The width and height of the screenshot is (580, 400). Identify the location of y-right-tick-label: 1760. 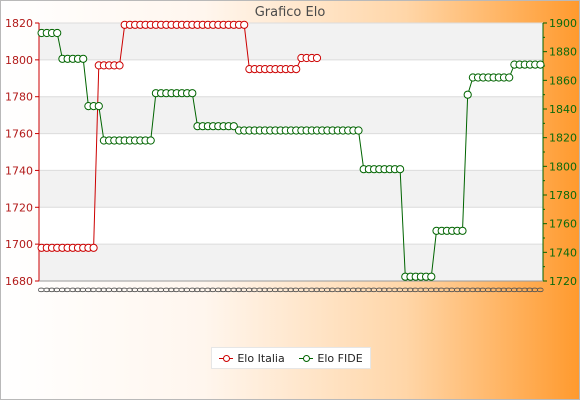
(563, 224).